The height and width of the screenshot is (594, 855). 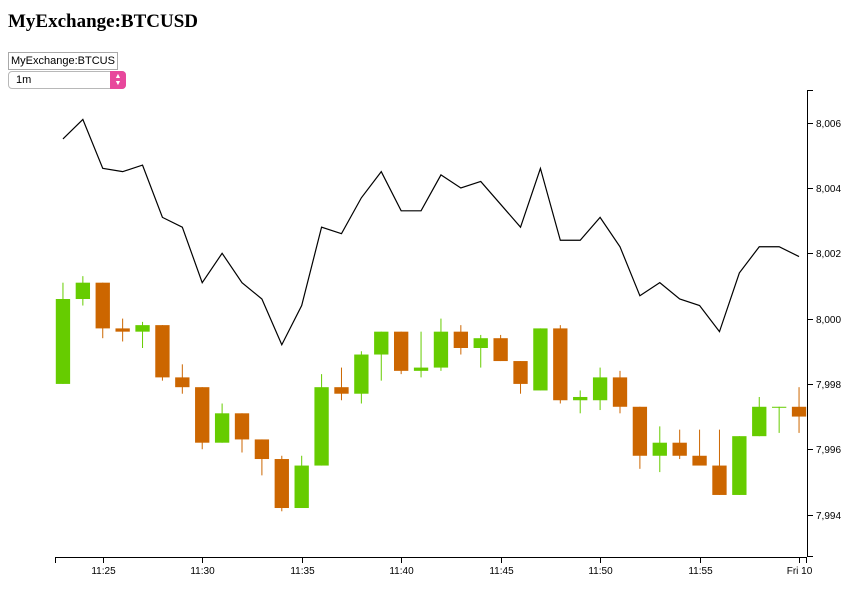 What do you see at coordinates (828, 124) in the screenshot?
I see `y-tick-label: 8,006` at bounding box center [828, 124].